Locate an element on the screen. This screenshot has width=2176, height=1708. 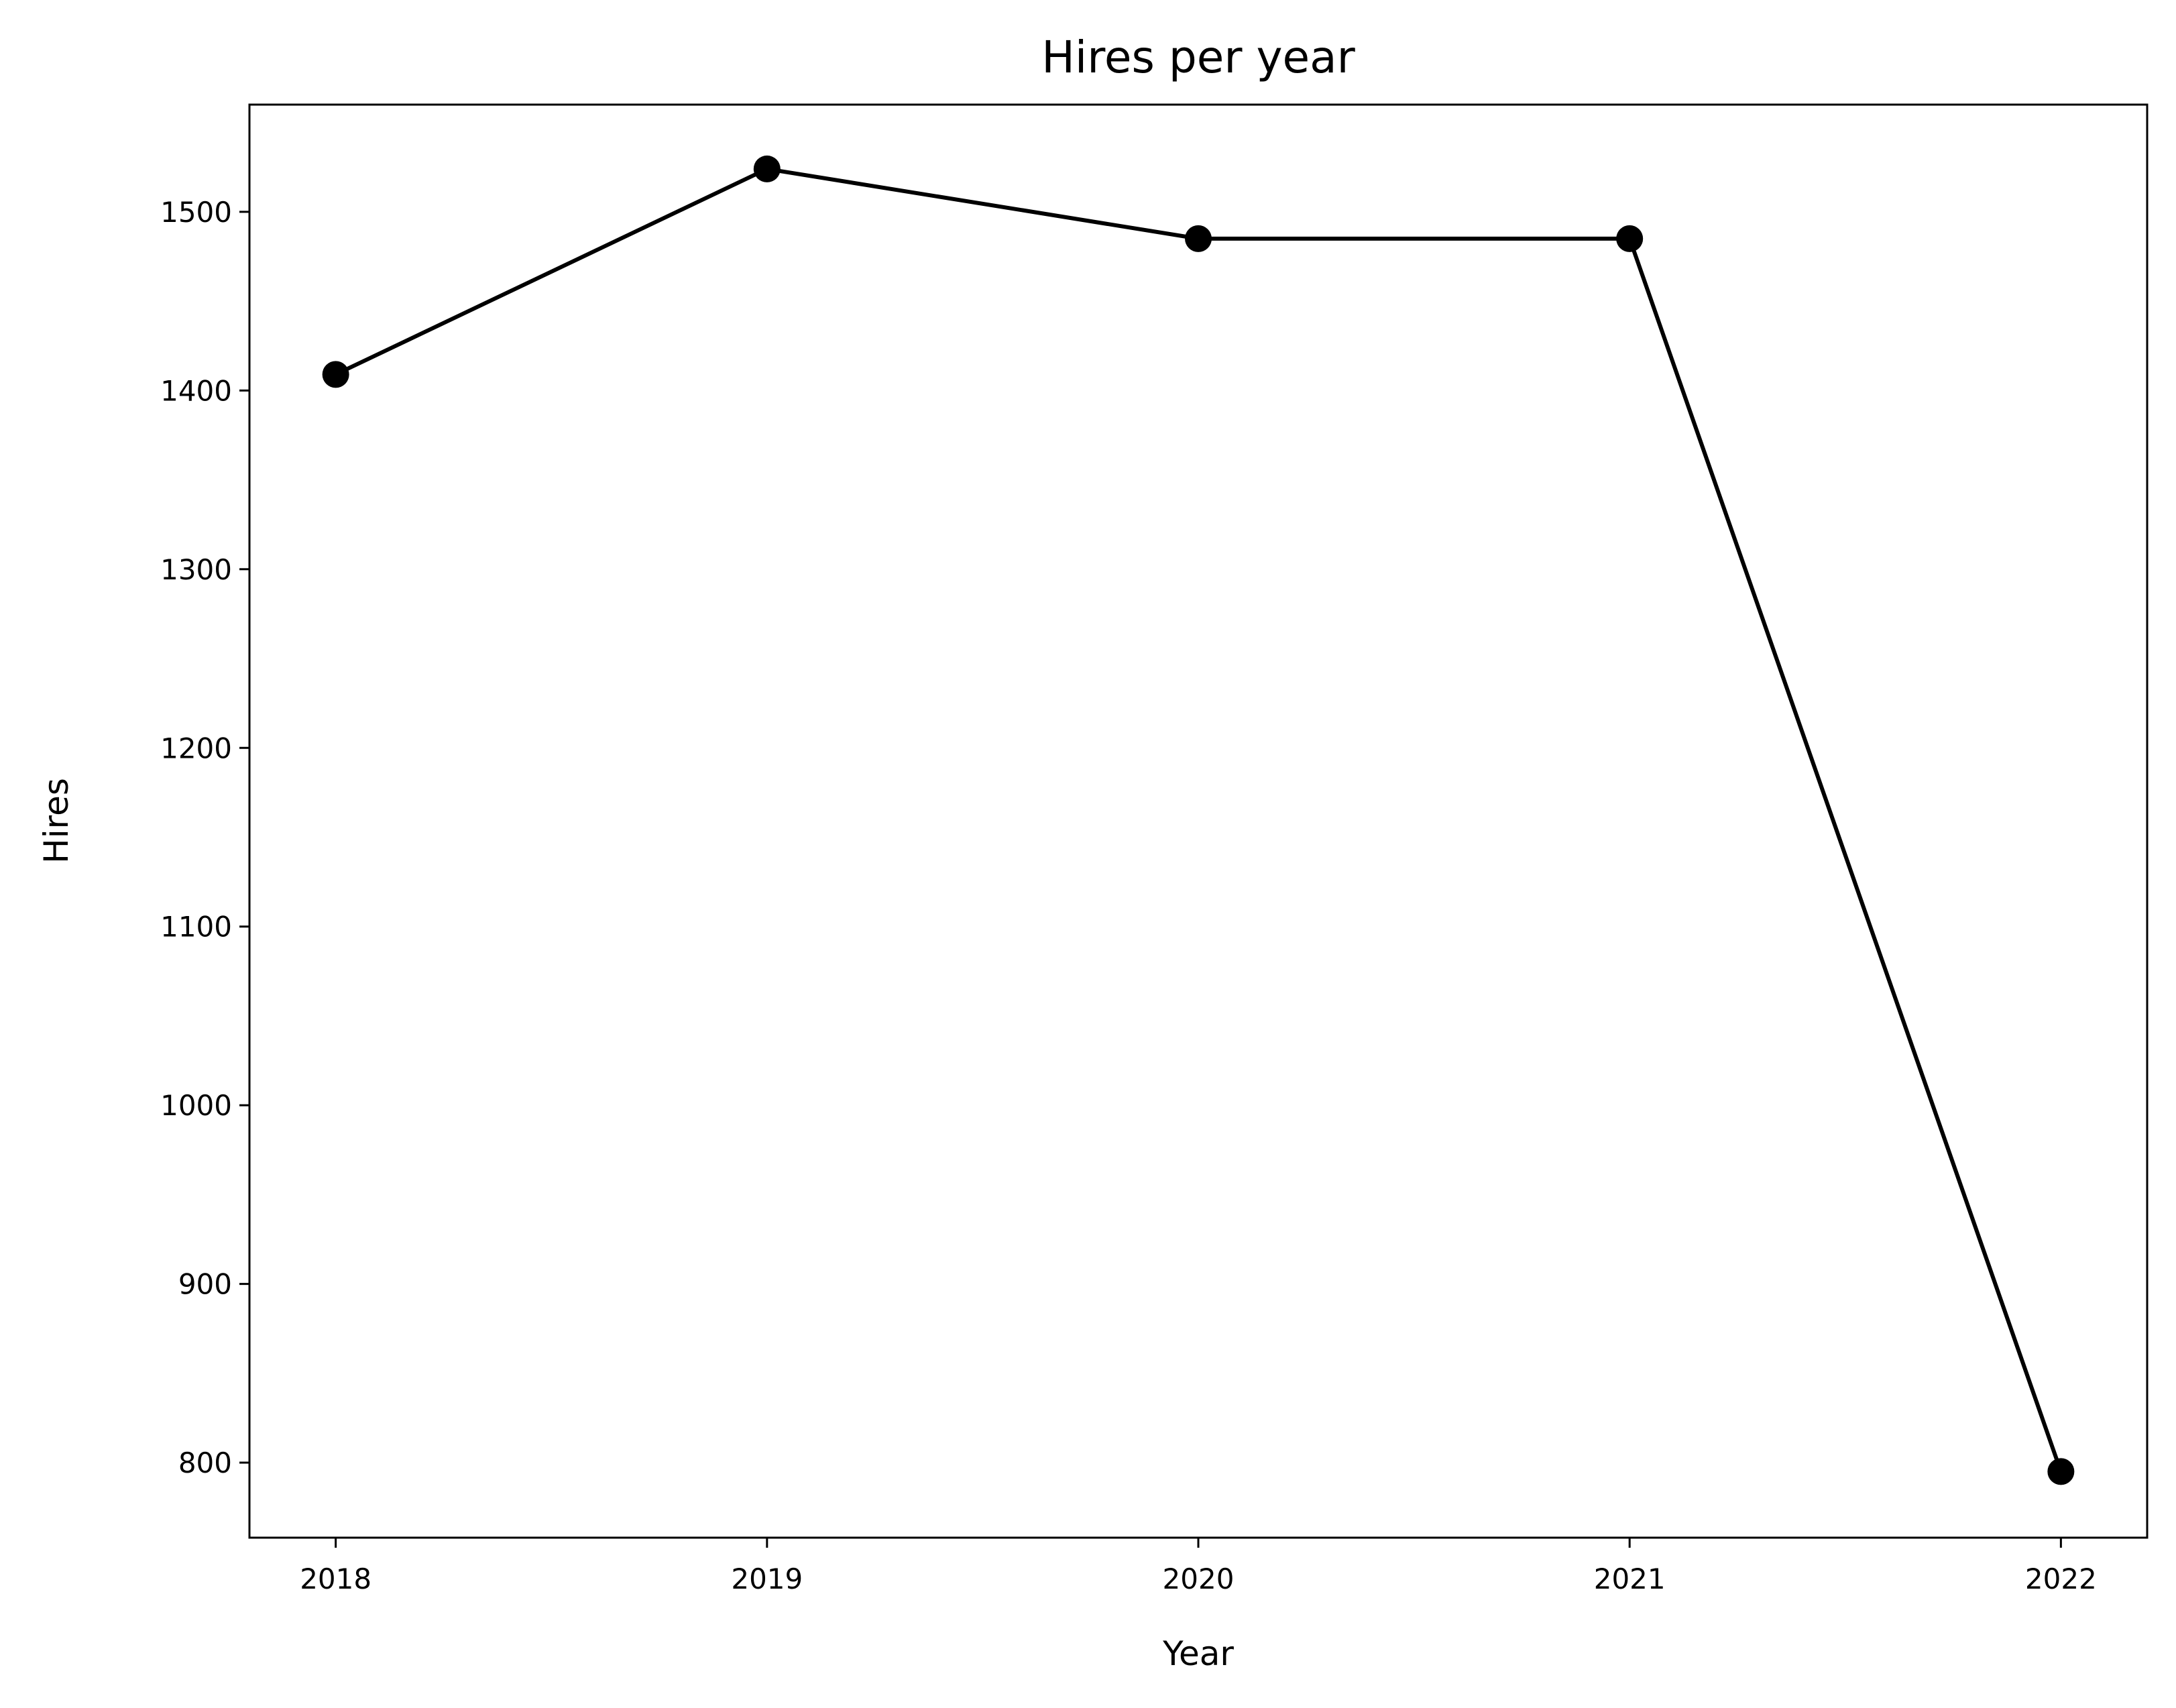
y-tick-label: 1200 is located at coordinates (196, 748).